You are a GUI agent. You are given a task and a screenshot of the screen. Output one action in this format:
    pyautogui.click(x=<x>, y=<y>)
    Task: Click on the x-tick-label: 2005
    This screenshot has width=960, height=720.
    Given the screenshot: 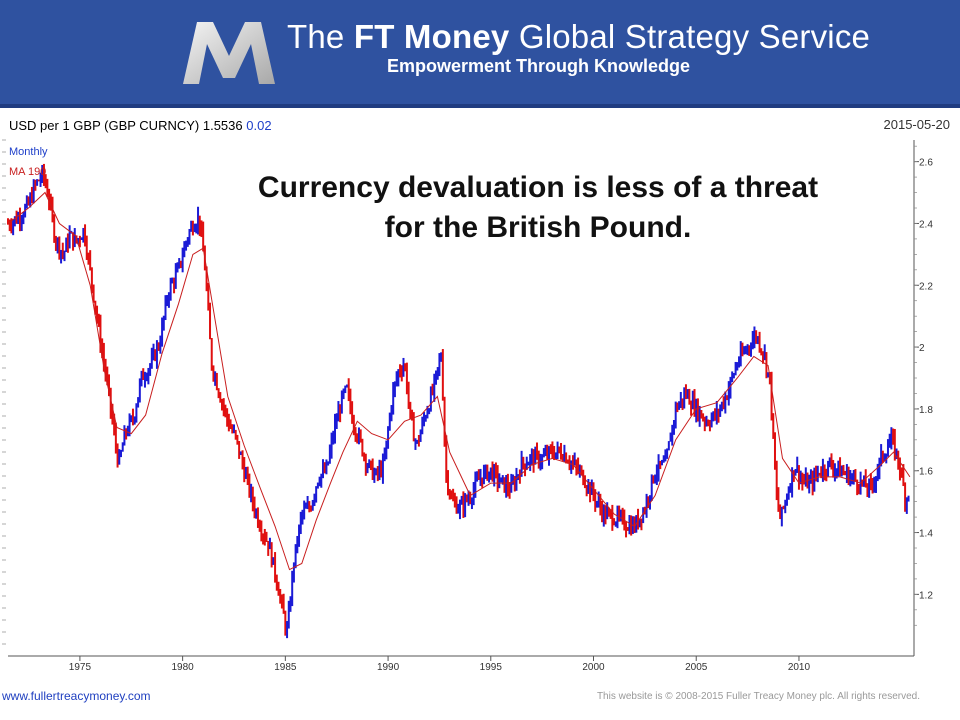 What is the action you would take?
    pyautogui.click(x=696, y=667)
    